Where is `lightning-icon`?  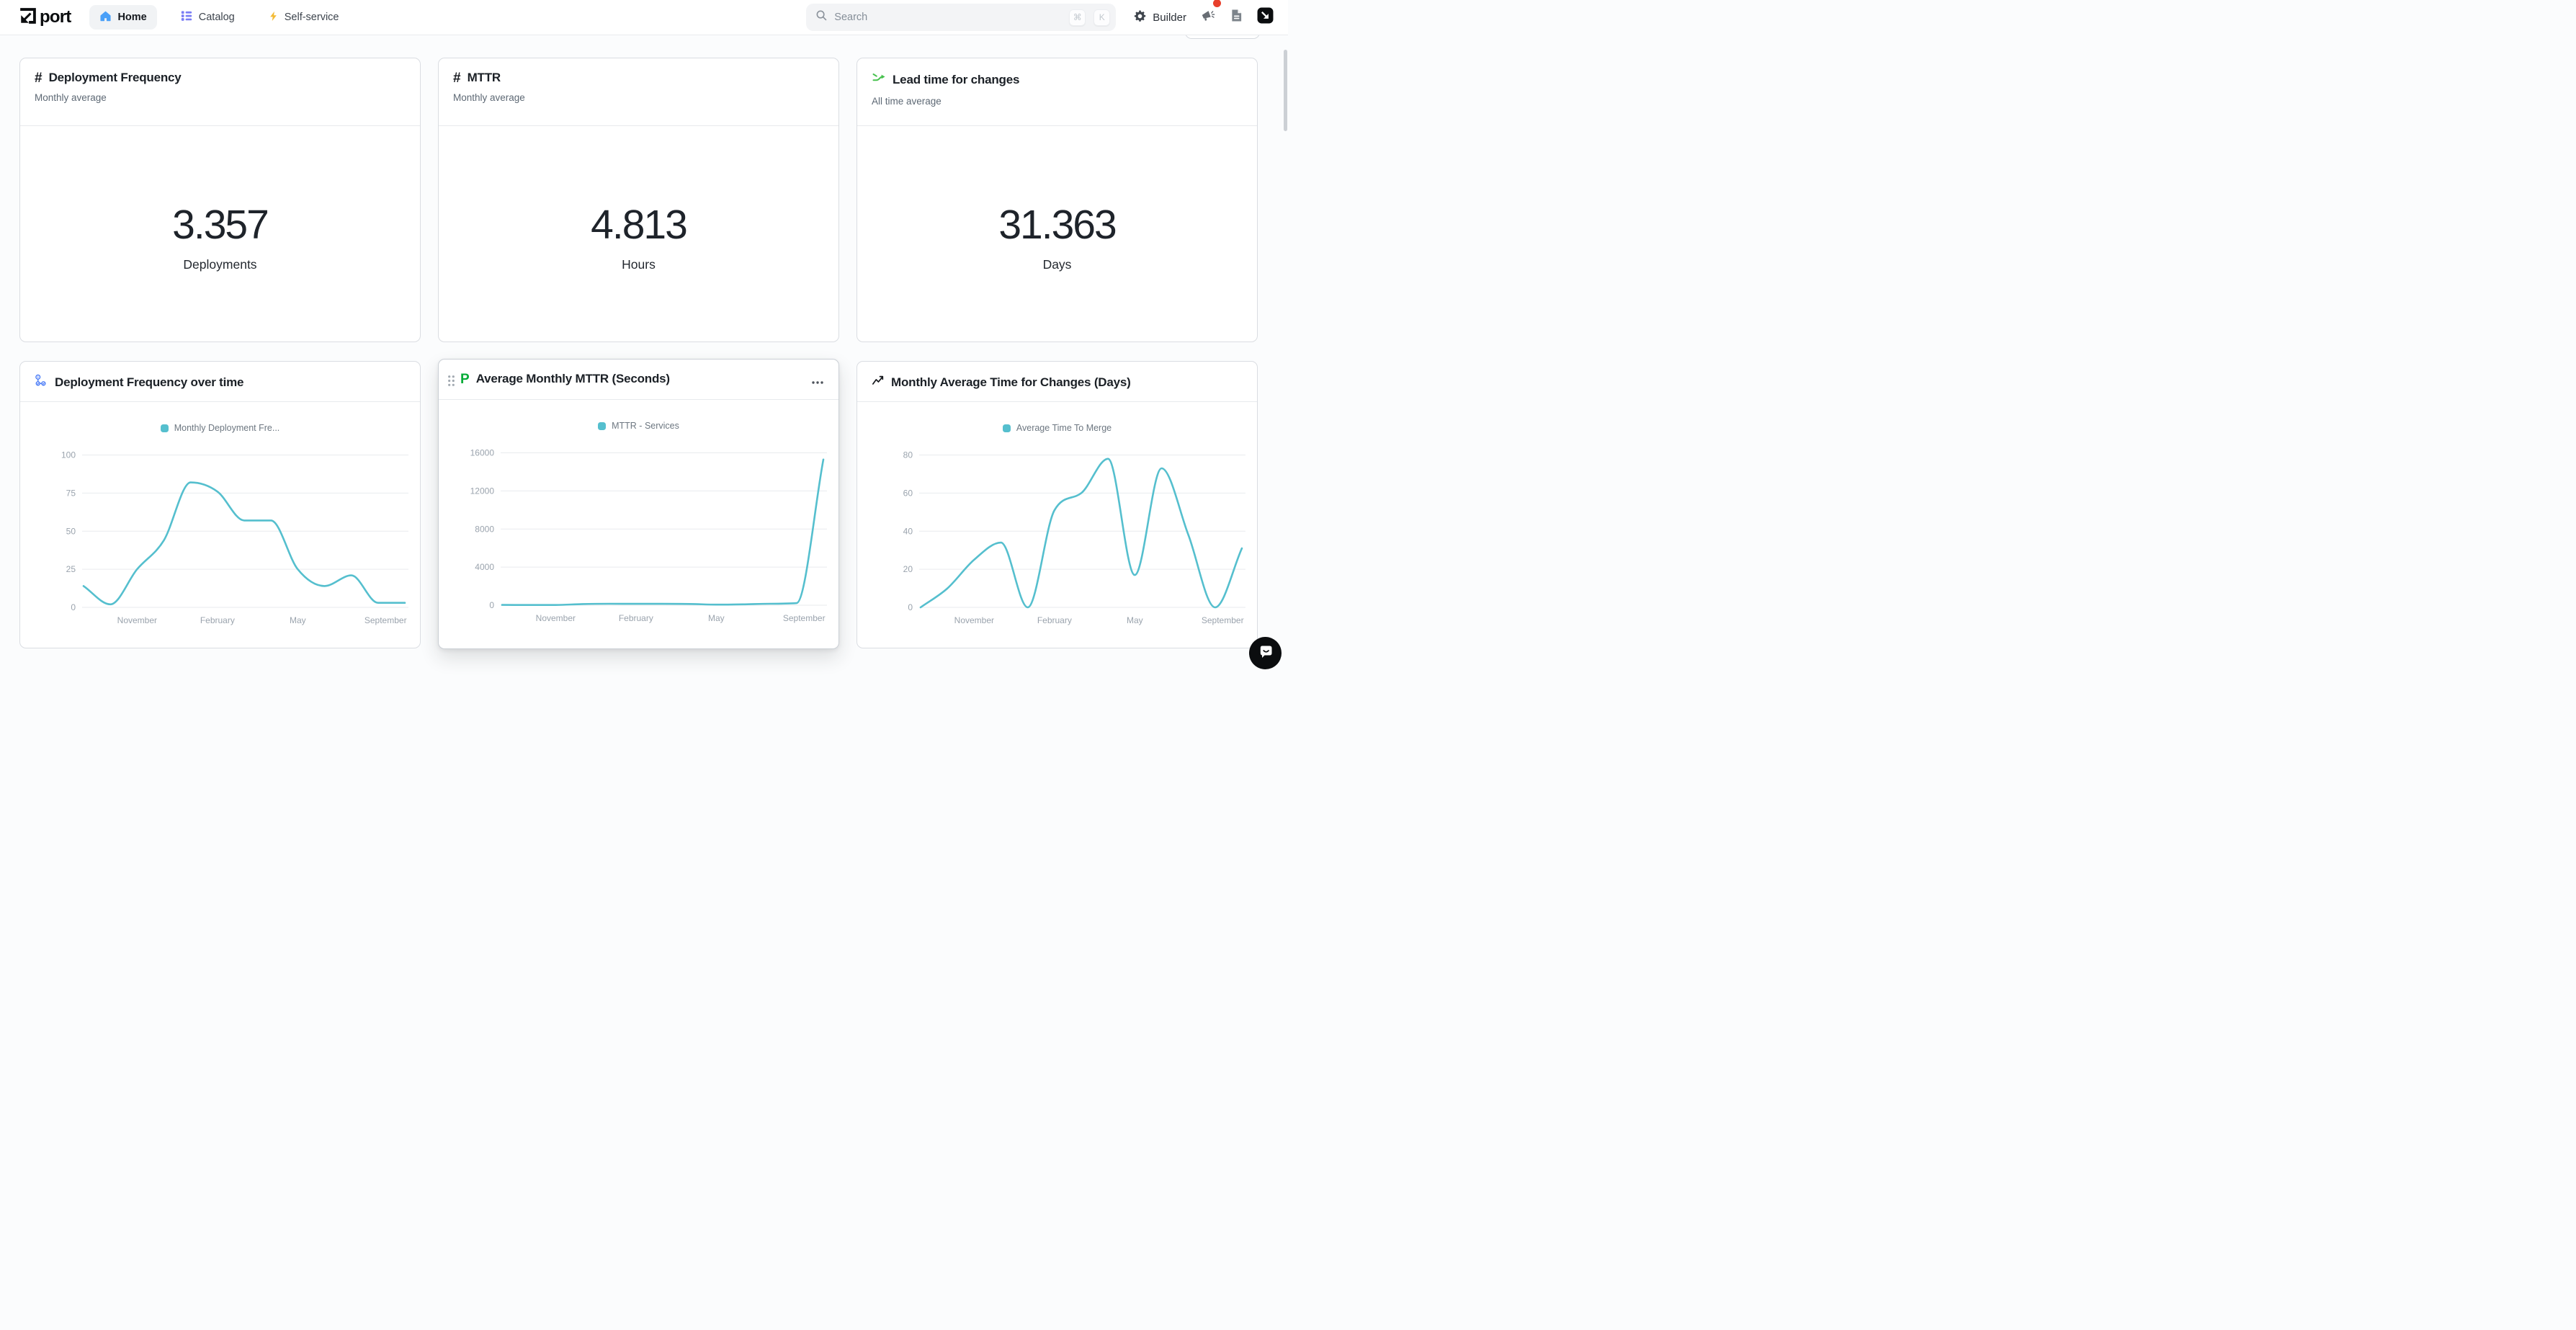
lightning-icon is located at coordinates (273, 17).